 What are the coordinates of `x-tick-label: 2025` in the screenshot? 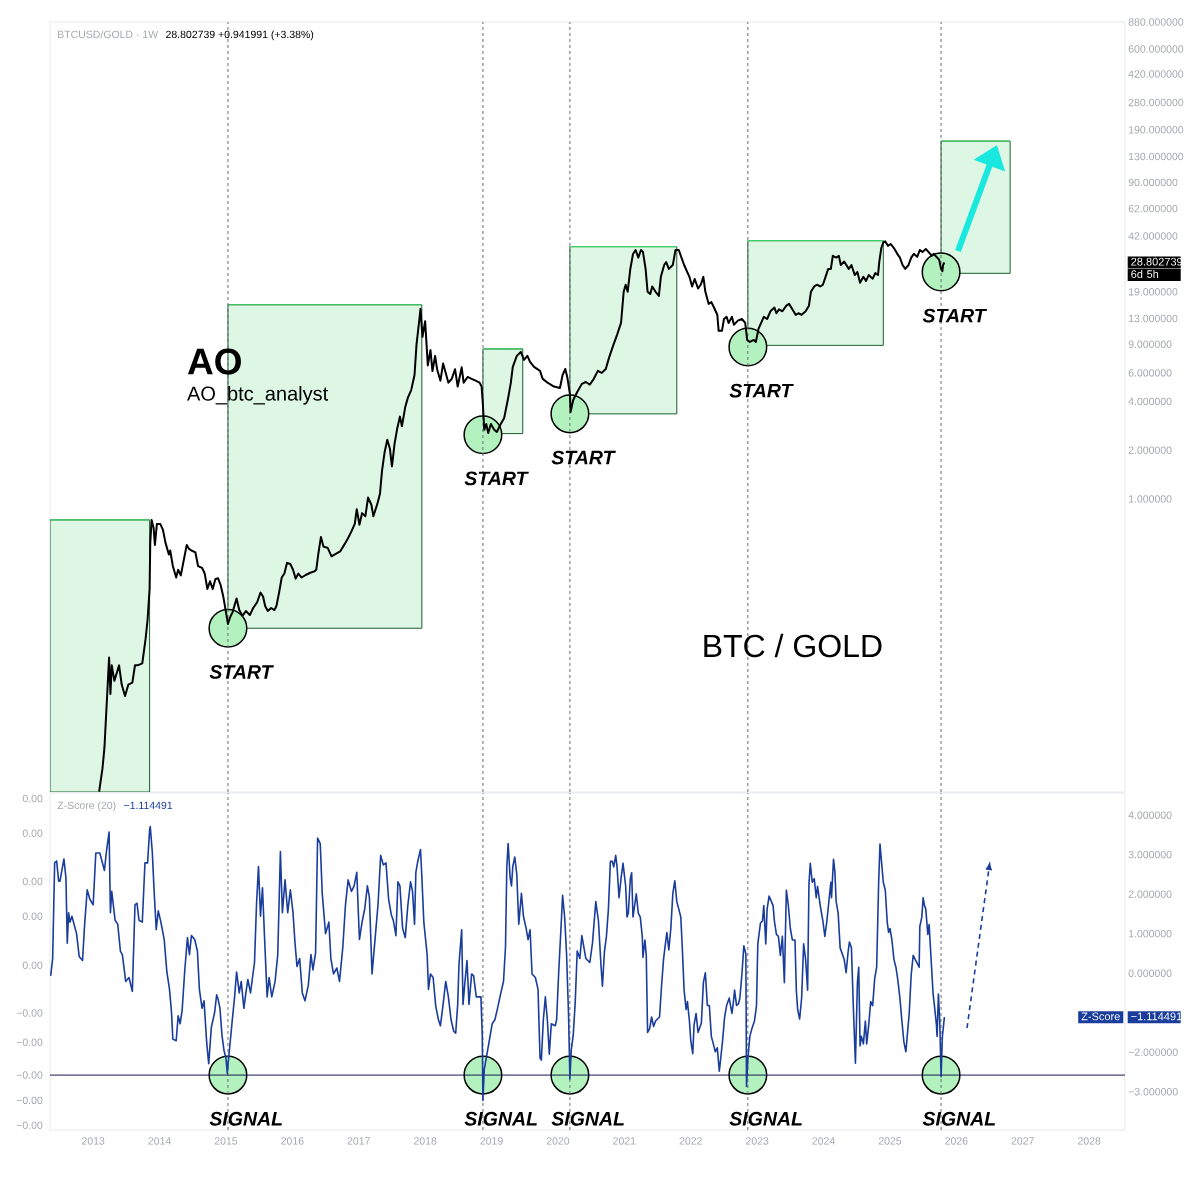 It's located at (890, 1141).